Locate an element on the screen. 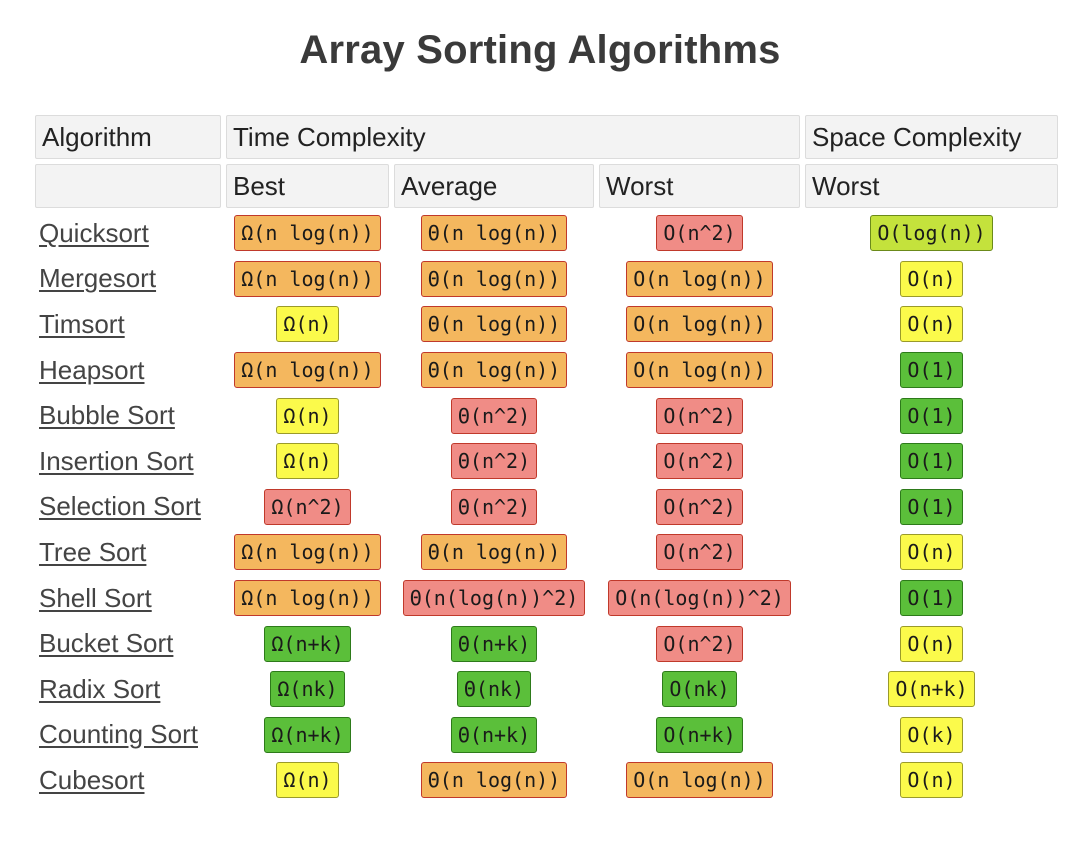 Image resolution: width=1080 pixels, height=842 pixels. average-cell: Θ(n+k) is located at coordinates (494, 735).